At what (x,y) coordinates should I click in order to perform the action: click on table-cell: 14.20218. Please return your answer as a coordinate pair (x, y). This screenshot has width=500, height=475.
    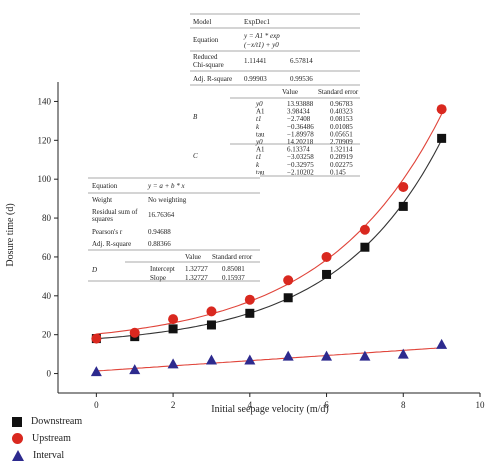
    Looking at the image, I should click on (300, 142).